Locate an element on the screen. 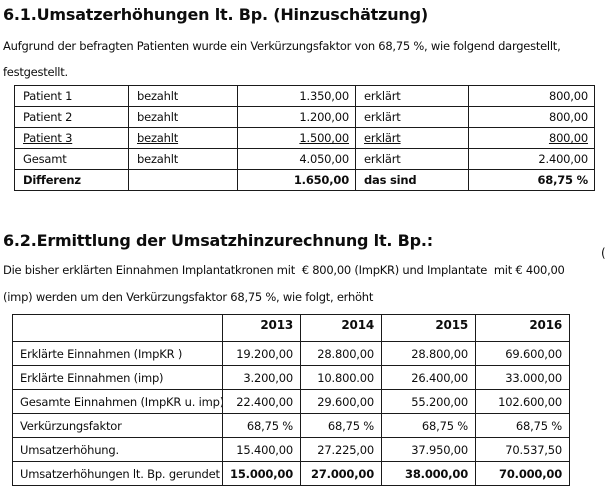 The image size is (609, 496). revenue-value-cell: 19.200,00 is located at coordinates (261, 353).